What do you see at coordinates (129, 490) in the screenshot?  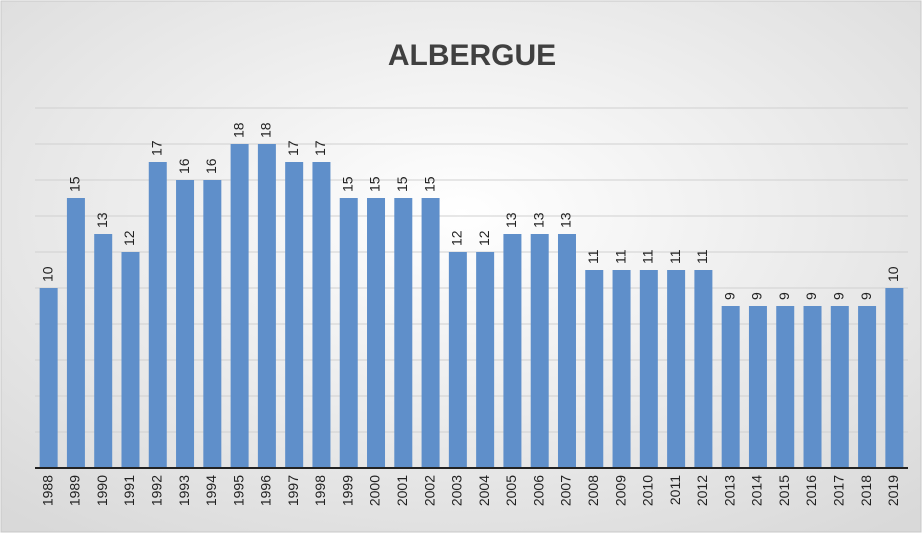 I see `x-tick-label: 1991` at bounding box center [129, 490].